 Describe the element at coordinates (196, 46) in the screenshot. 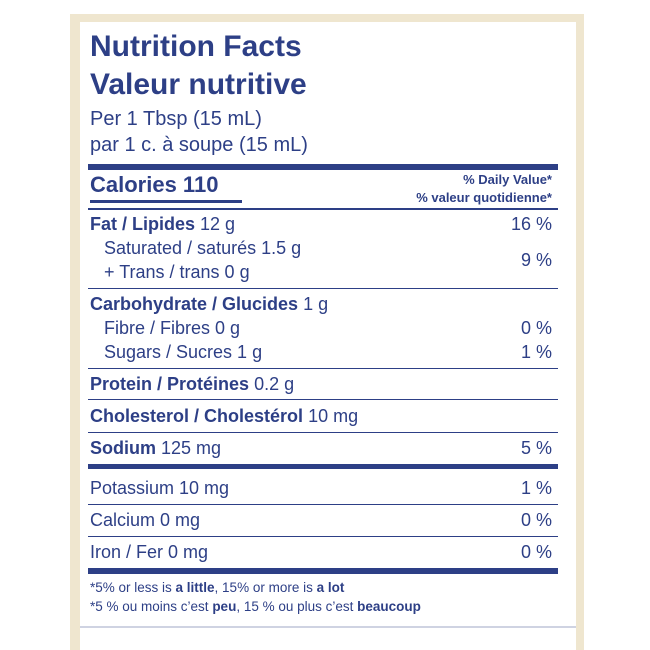

I see `title-english: Nutrition Facts` at that location.